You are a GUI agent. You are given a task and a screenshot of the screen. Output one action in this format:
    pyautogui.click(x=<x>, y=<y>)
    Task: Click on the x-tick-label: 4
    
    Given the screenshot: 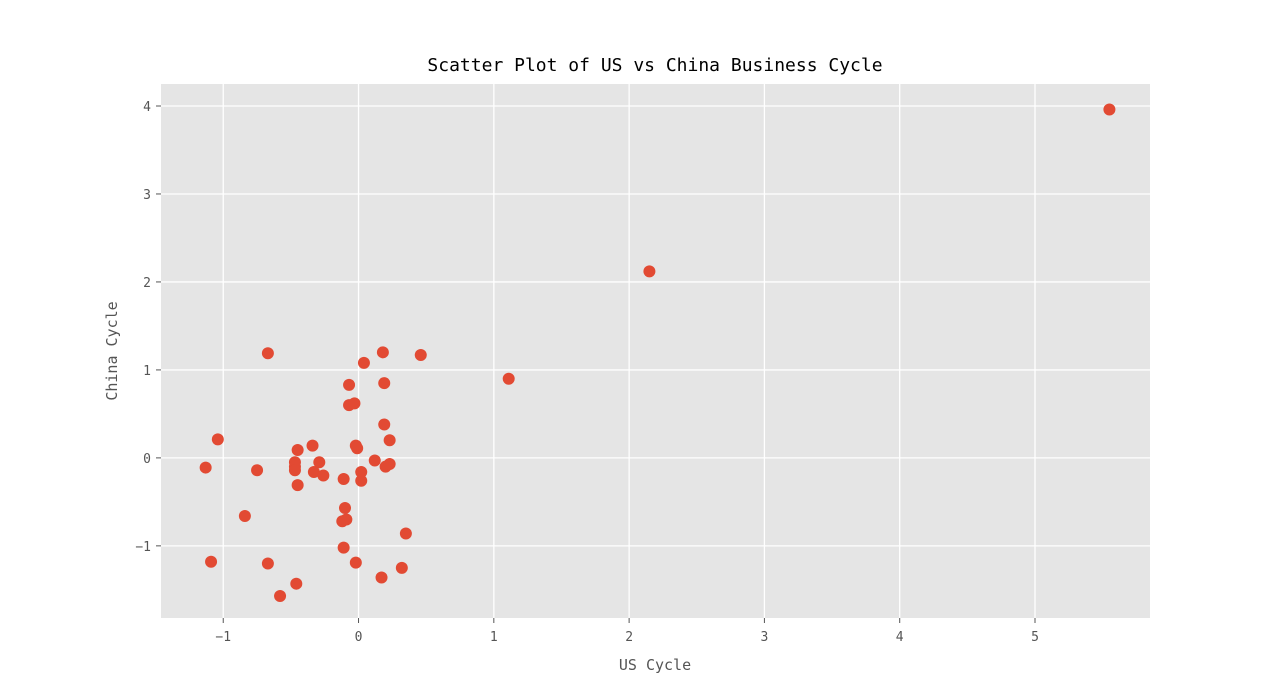 What is the action you would take?
    pyautogui.click(x=900, y=637)
    